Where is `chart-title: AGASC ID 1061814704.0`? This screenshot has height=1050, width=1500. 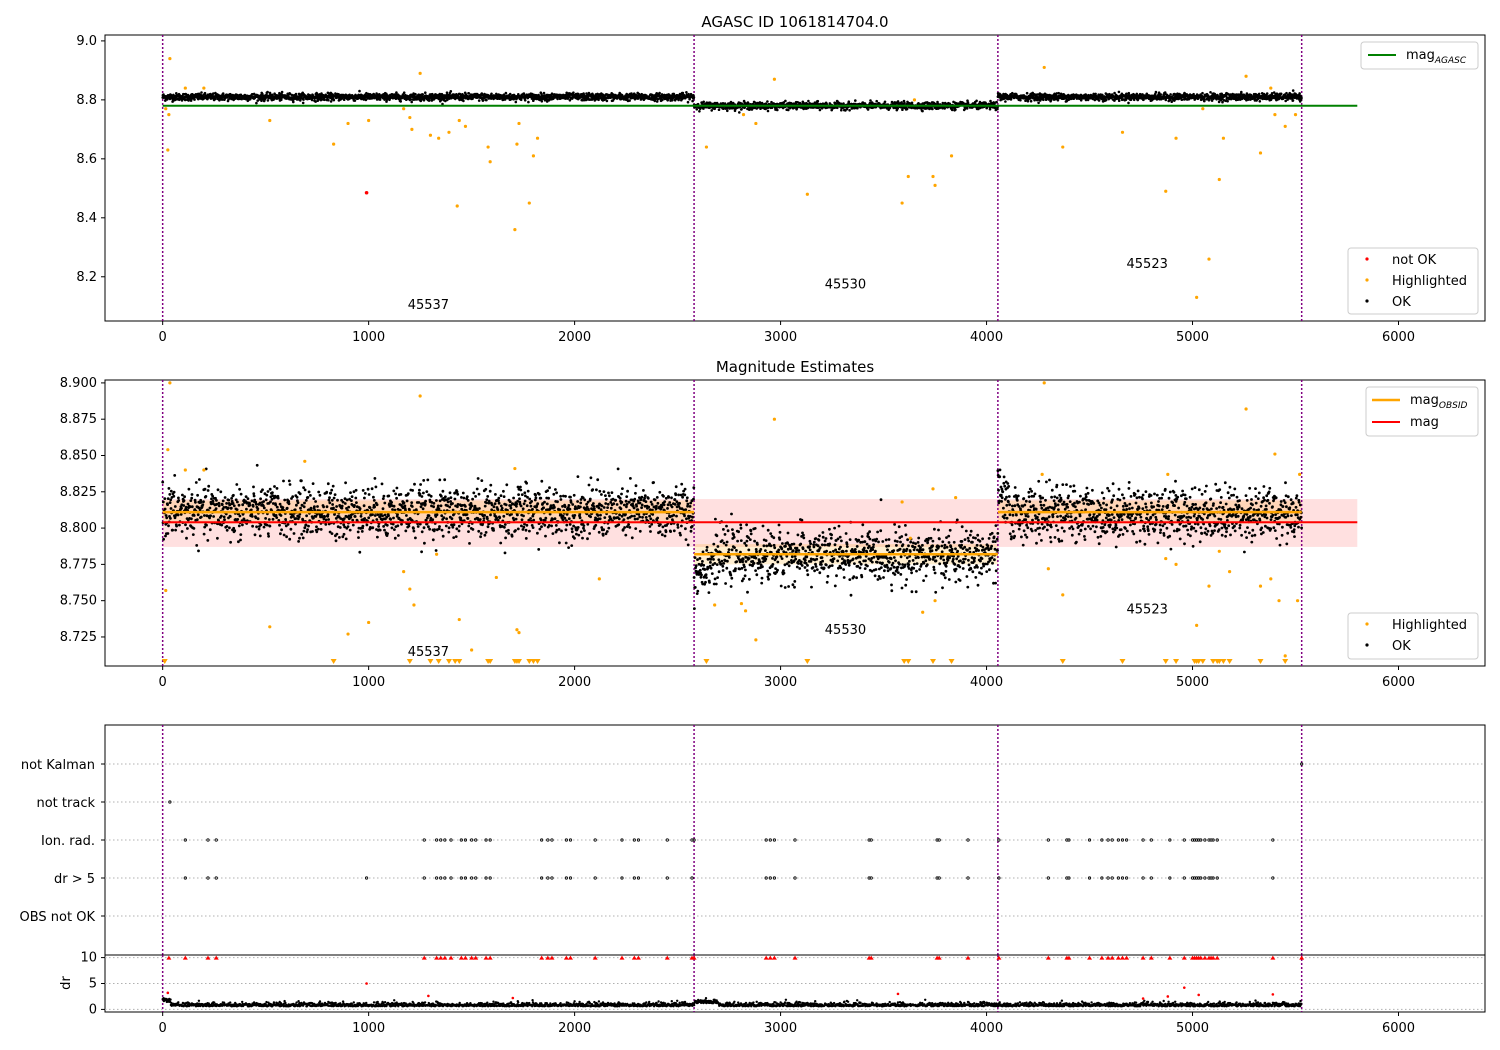 chart-title: AGASC ID 1061814704.0 is located at coordinates (794, 22).